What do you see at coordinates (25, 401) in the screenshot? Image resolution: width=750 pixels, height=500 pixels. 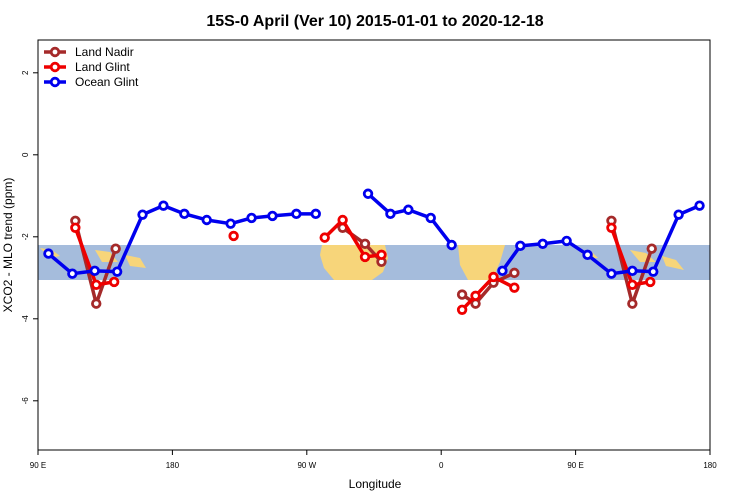 I see `y-tick-label: -6` at bounding box center [25, 401].